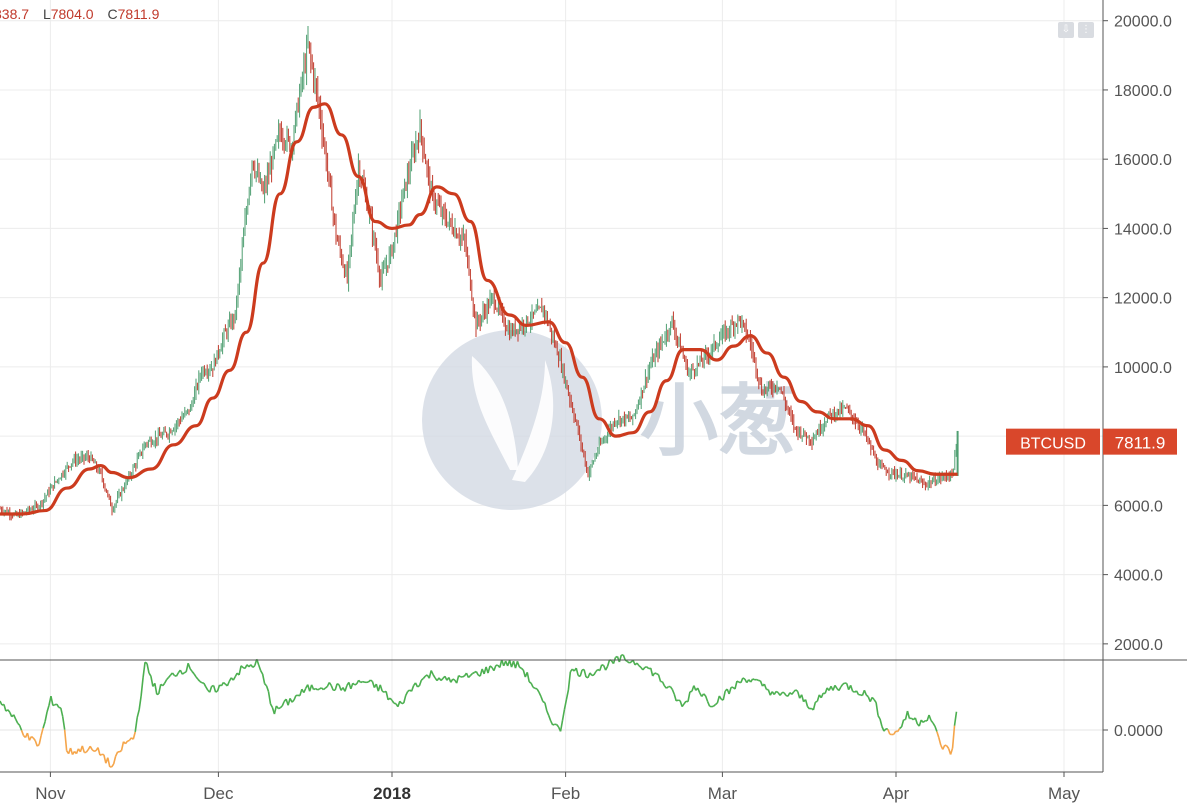 The image size is (1187, 808). Describe the element at coordinates (47, 14) in the screenshot. I see `low-key: L` at that location.